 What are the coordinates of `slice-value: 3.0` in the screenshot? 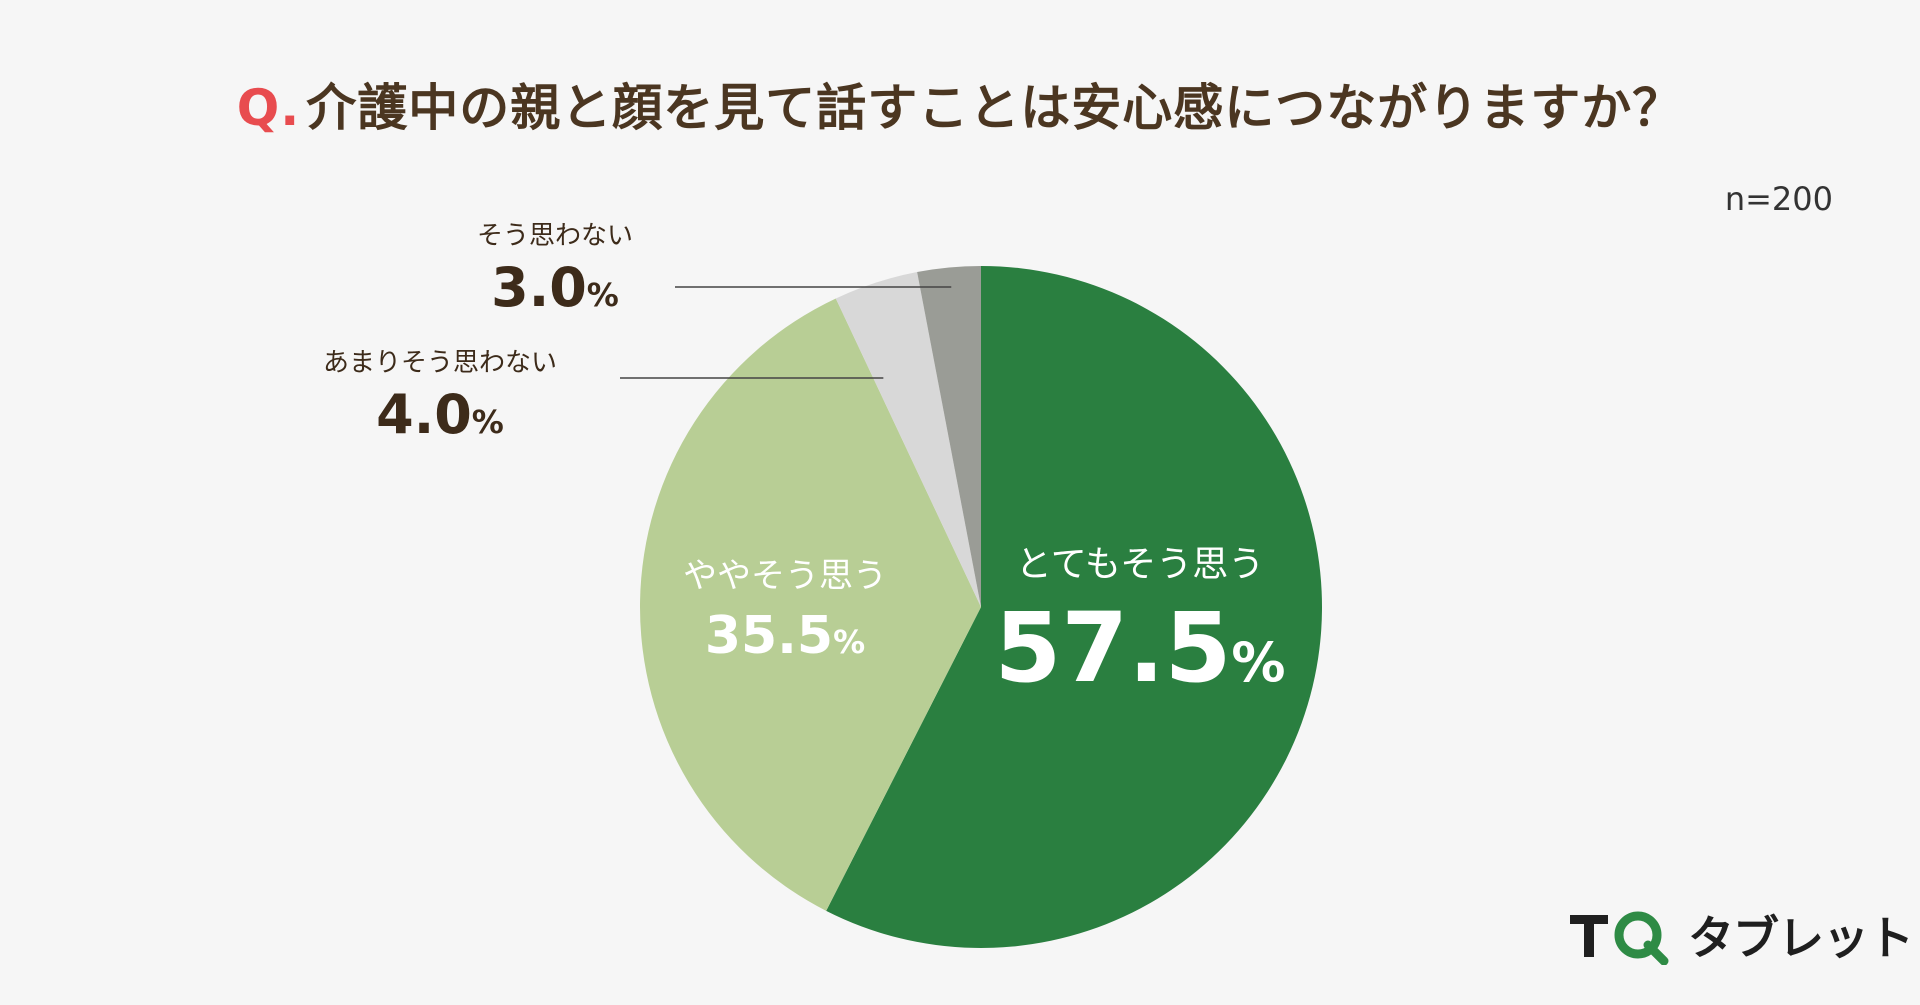 It's located at (539, 287).